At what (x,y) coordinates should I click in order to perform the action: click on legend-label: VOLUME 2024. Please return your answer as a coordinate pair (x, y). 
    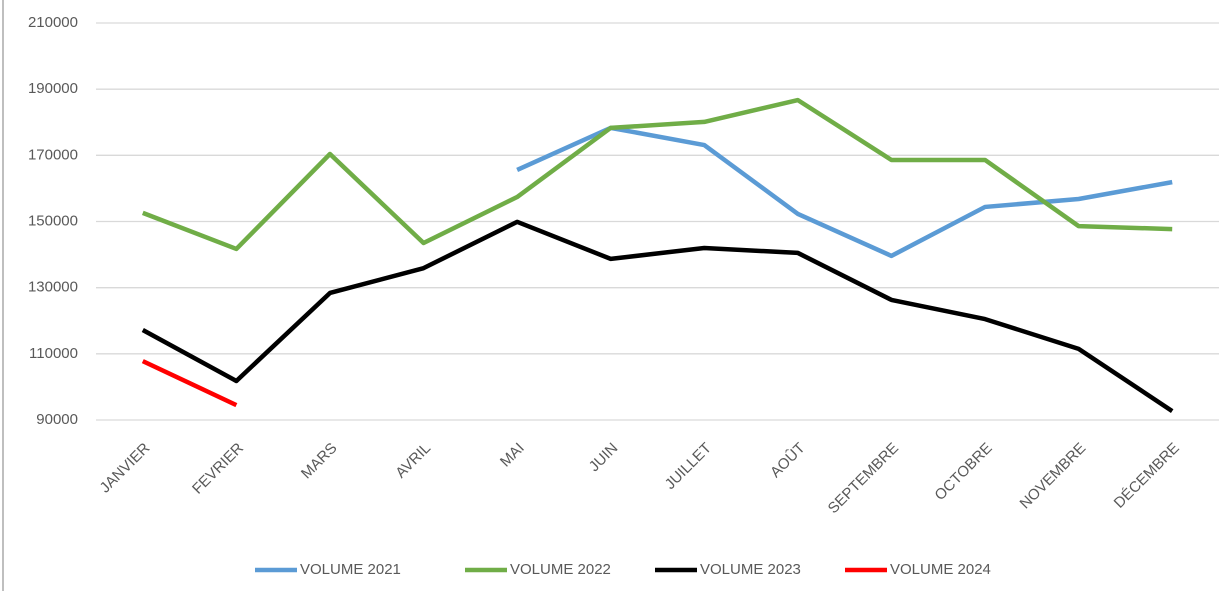
    Looking at the image, I should click on (940, 569).